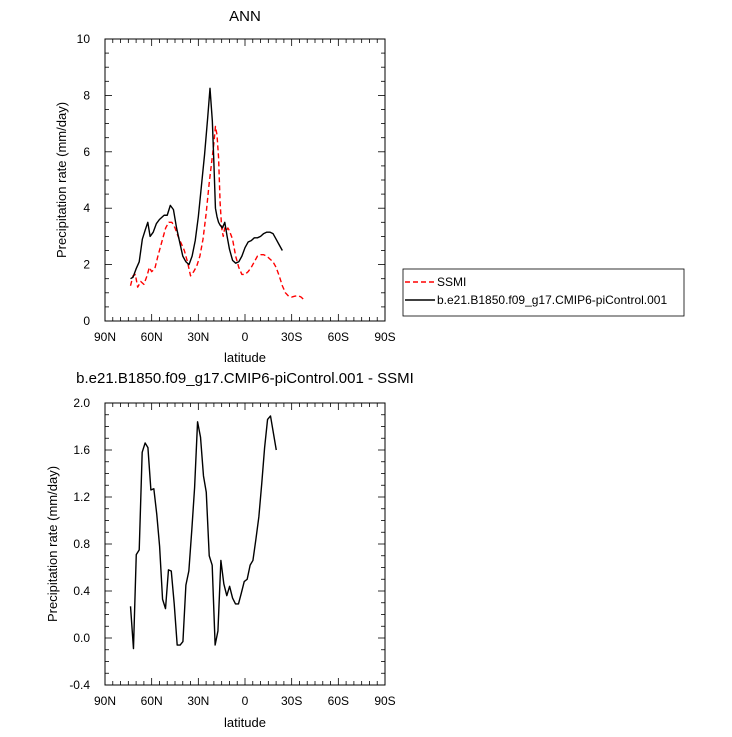 This screenshot has height=737, width=732. I want to click on chart-top-title: ANN, so click(245, 16).